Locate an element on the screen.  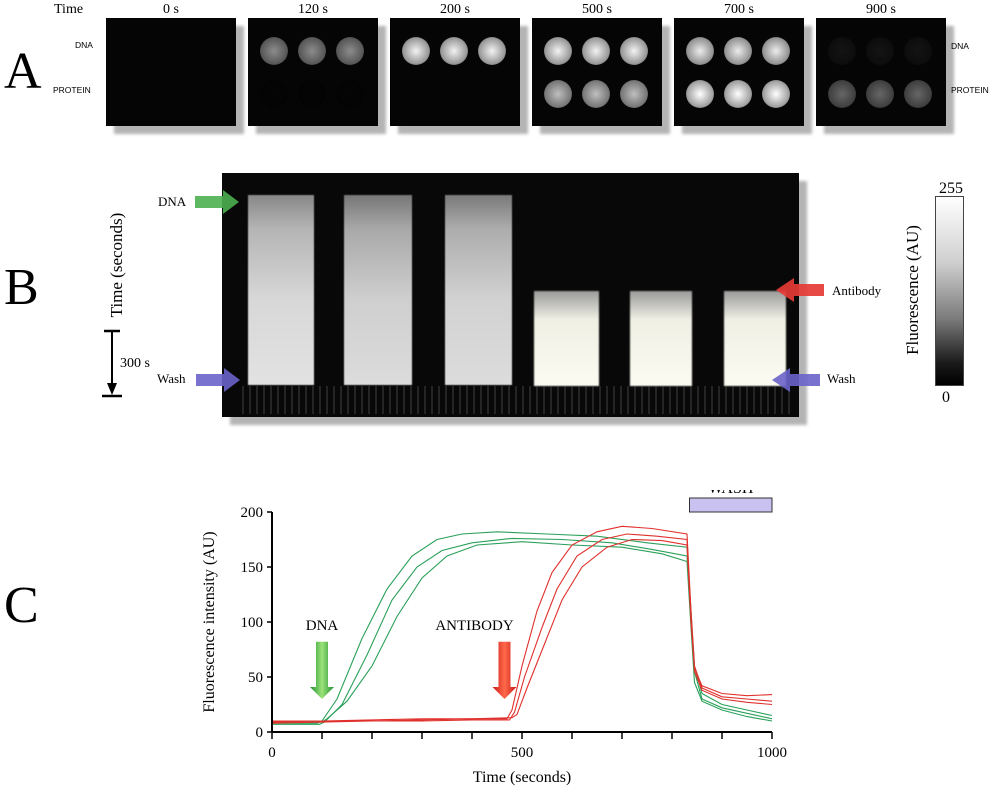
frame-time-label: 0 s is located at coordinates (171, 9).